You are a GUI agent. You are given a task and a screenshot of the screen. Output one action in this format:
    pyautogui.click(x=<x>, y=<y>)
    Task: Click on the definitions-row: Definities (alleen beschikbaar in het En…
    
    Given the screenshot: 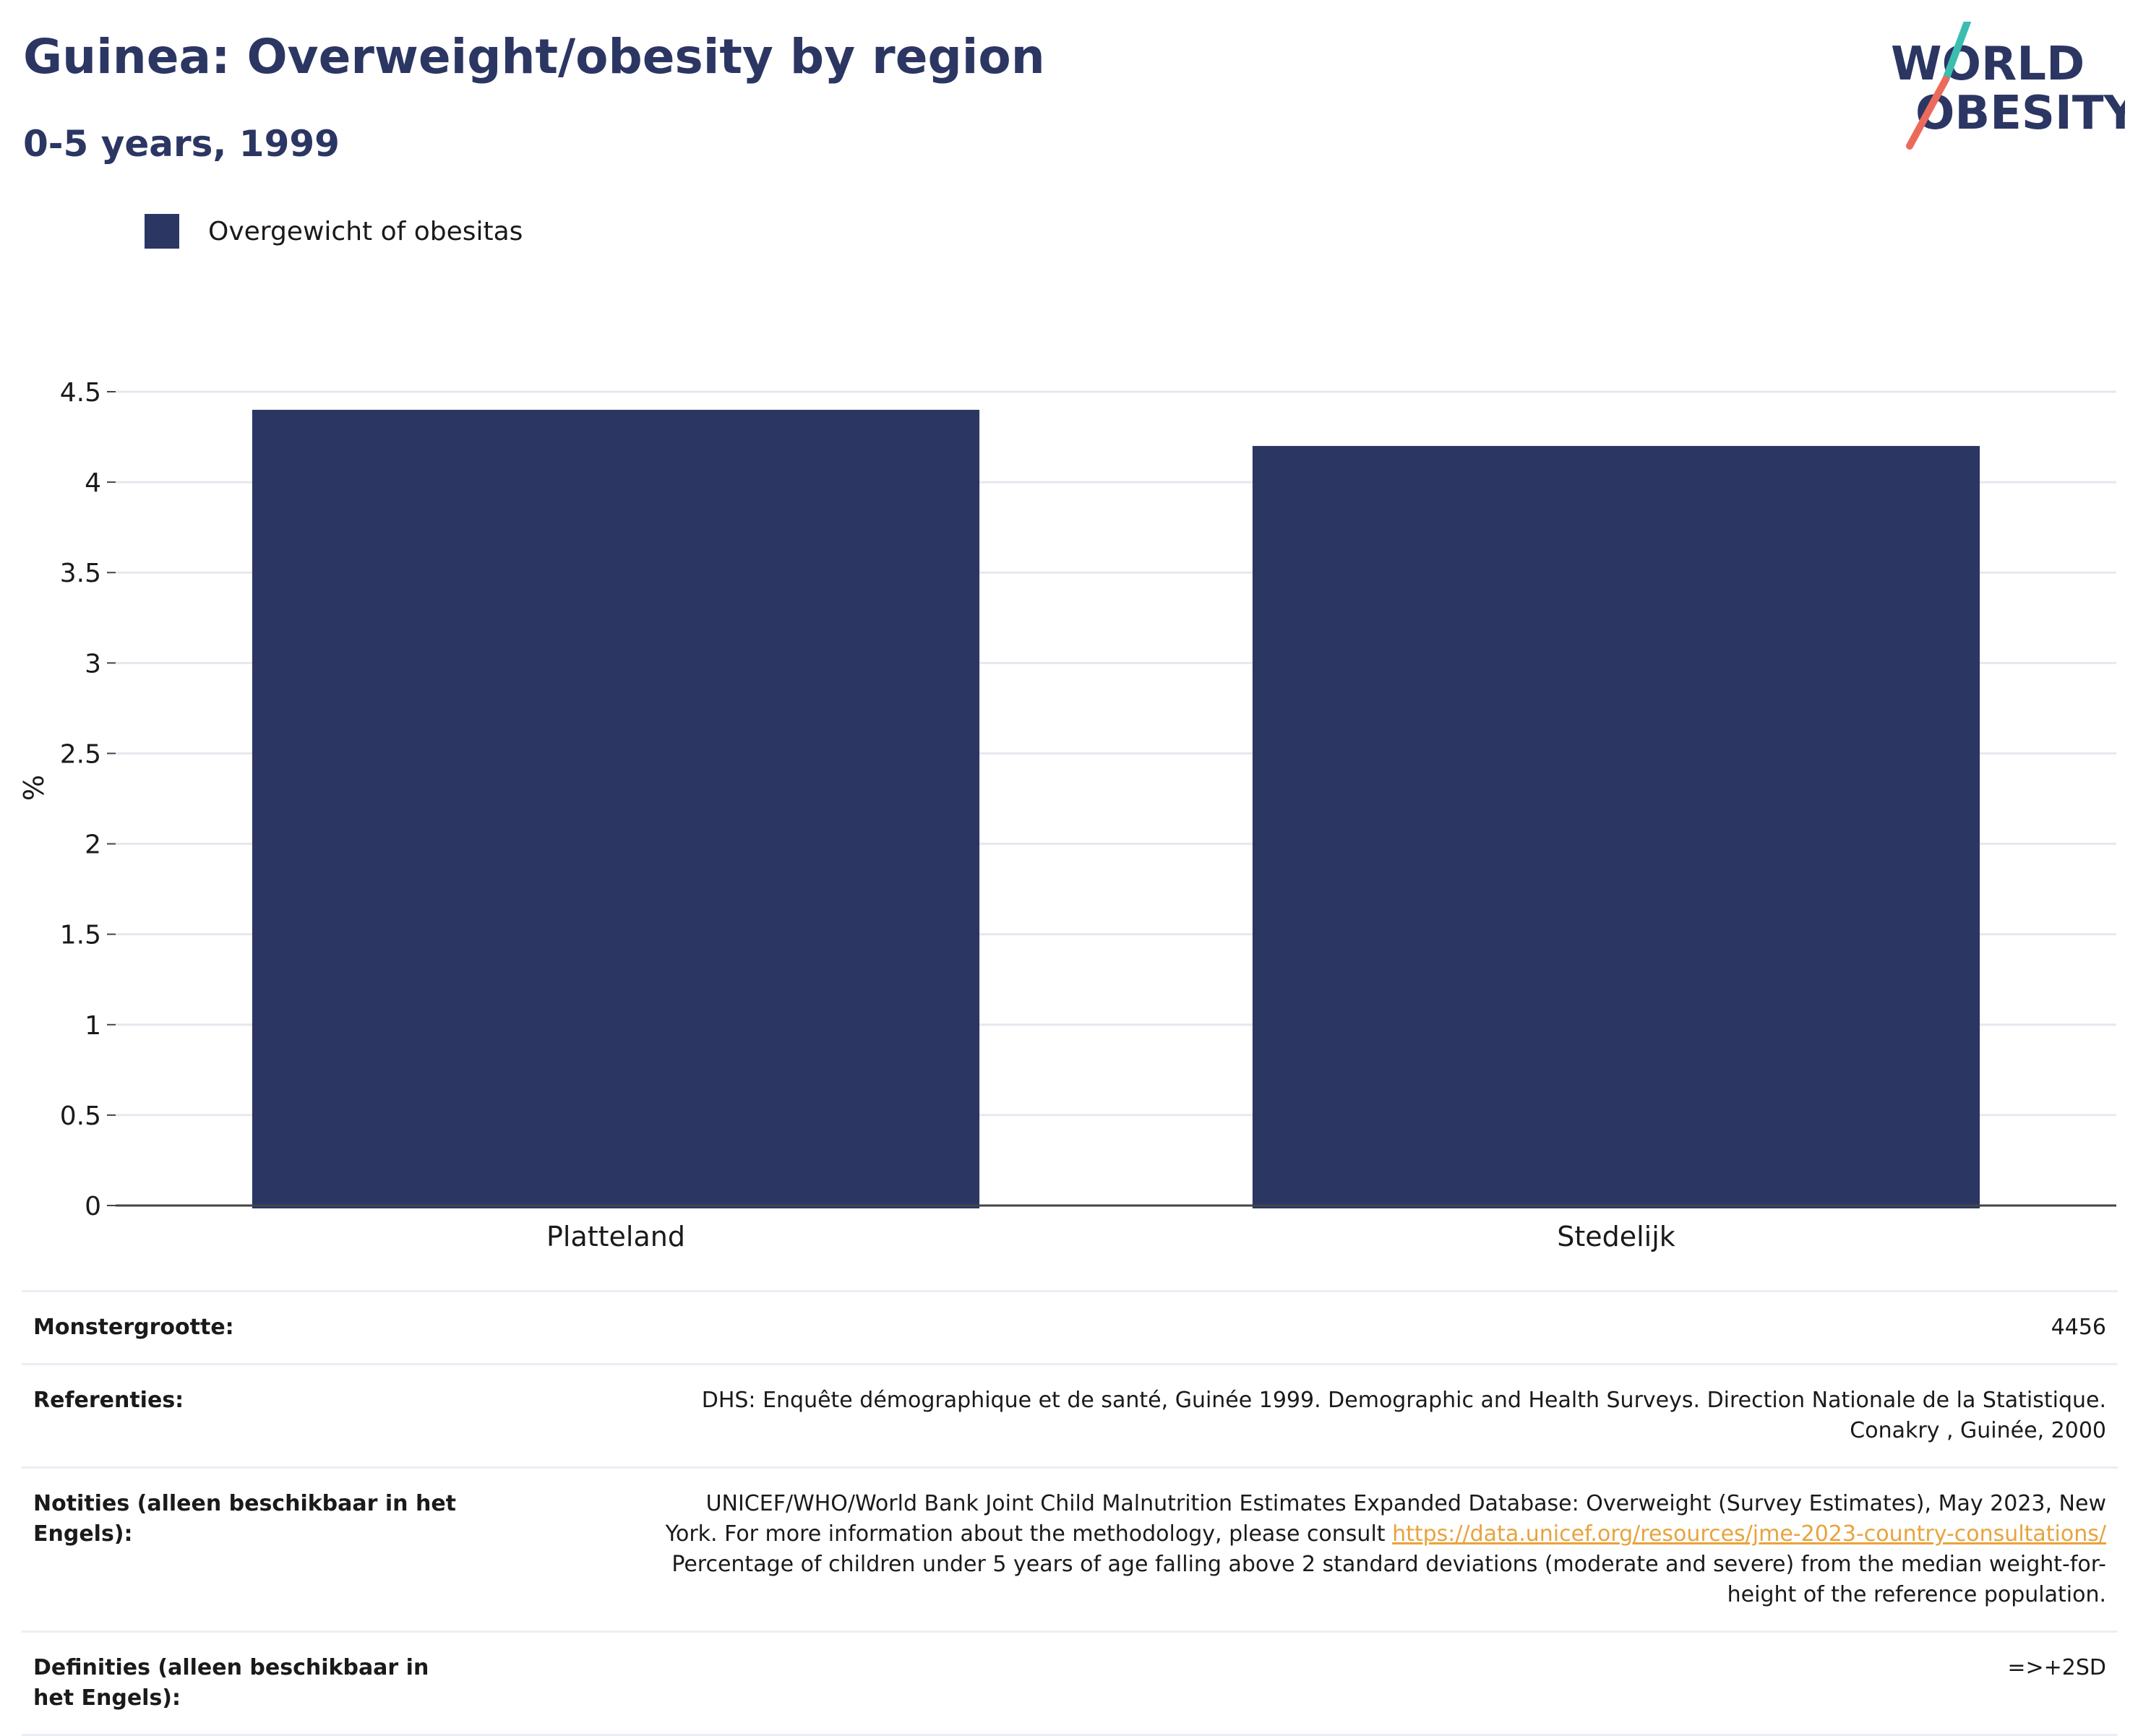 What is the action you would take?
    pyautogui.click(x=1070, y=1683)
    